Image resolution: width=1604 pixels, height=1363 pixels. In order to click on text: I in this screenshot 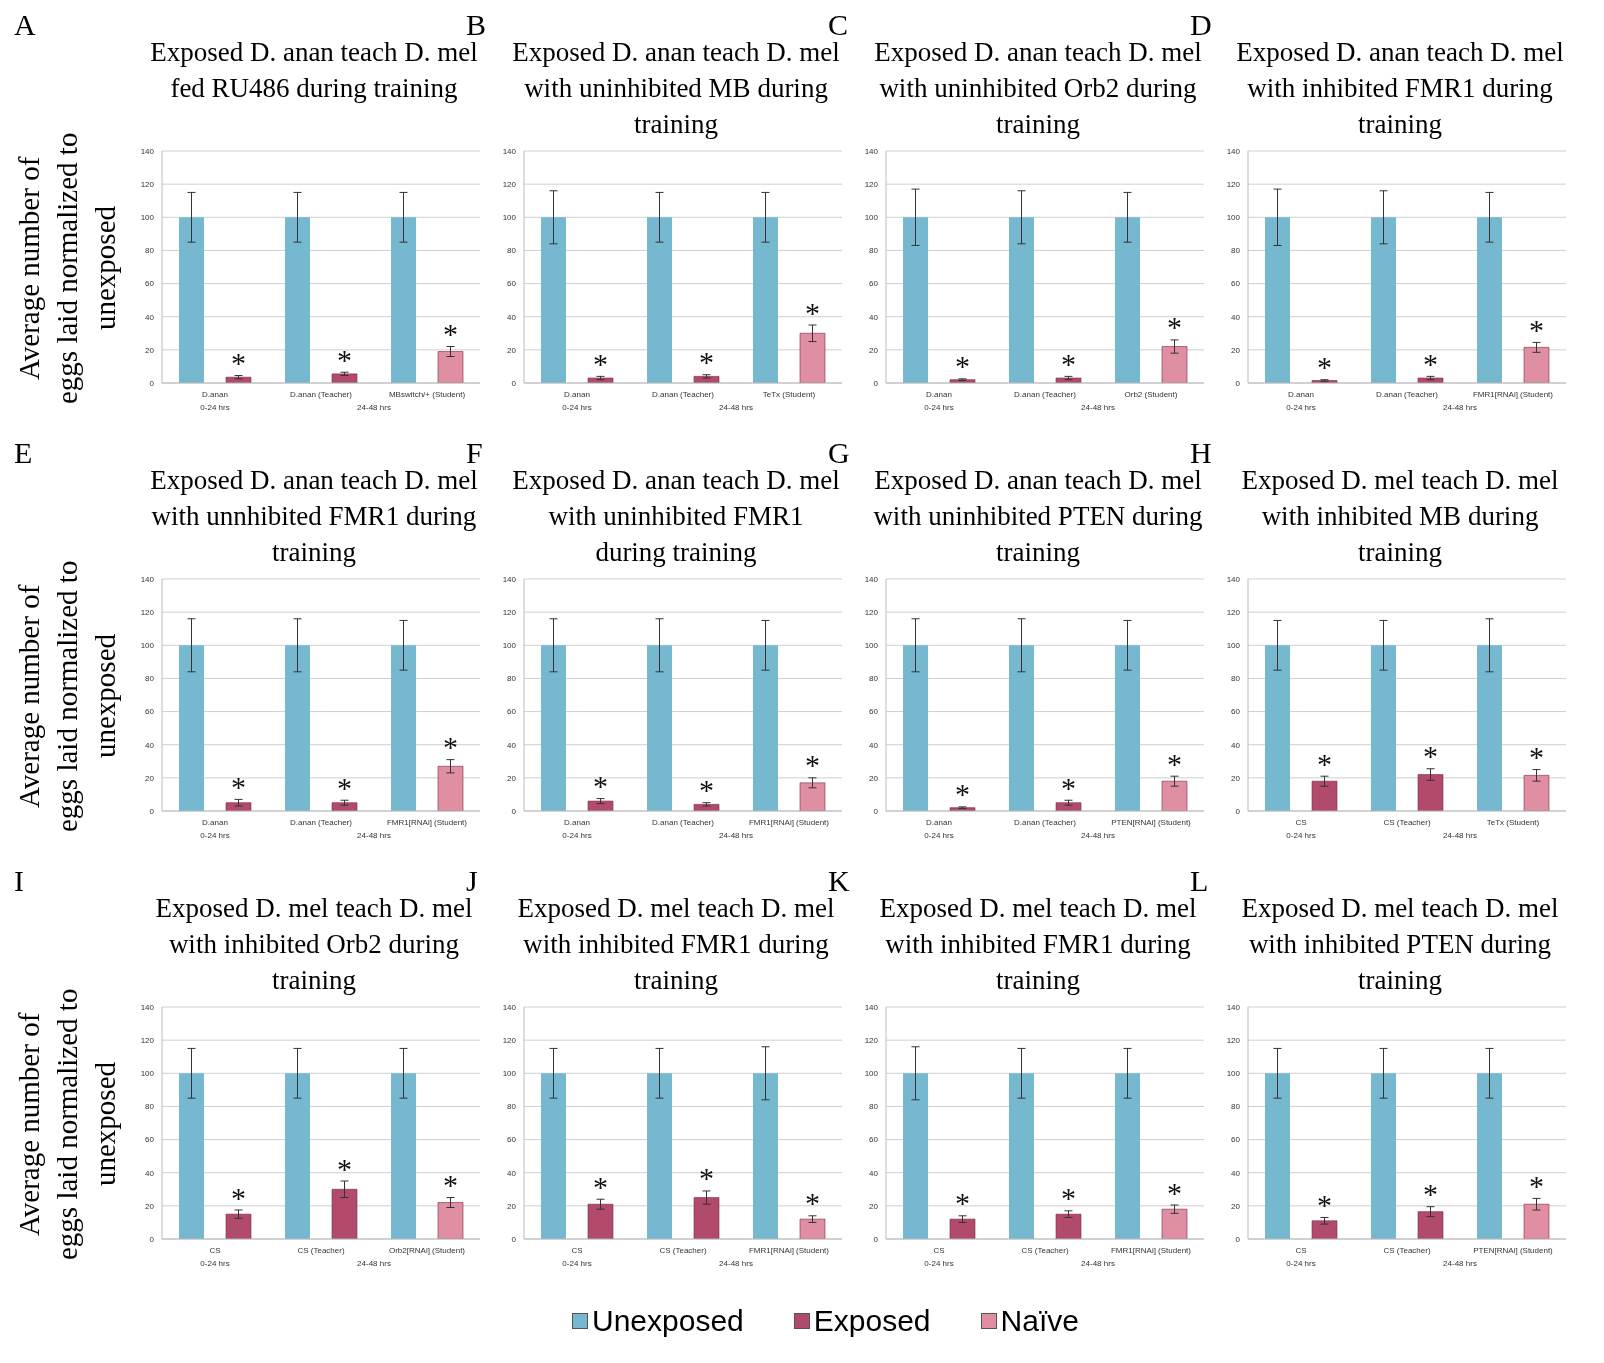, I will do `click(19, 881)`.